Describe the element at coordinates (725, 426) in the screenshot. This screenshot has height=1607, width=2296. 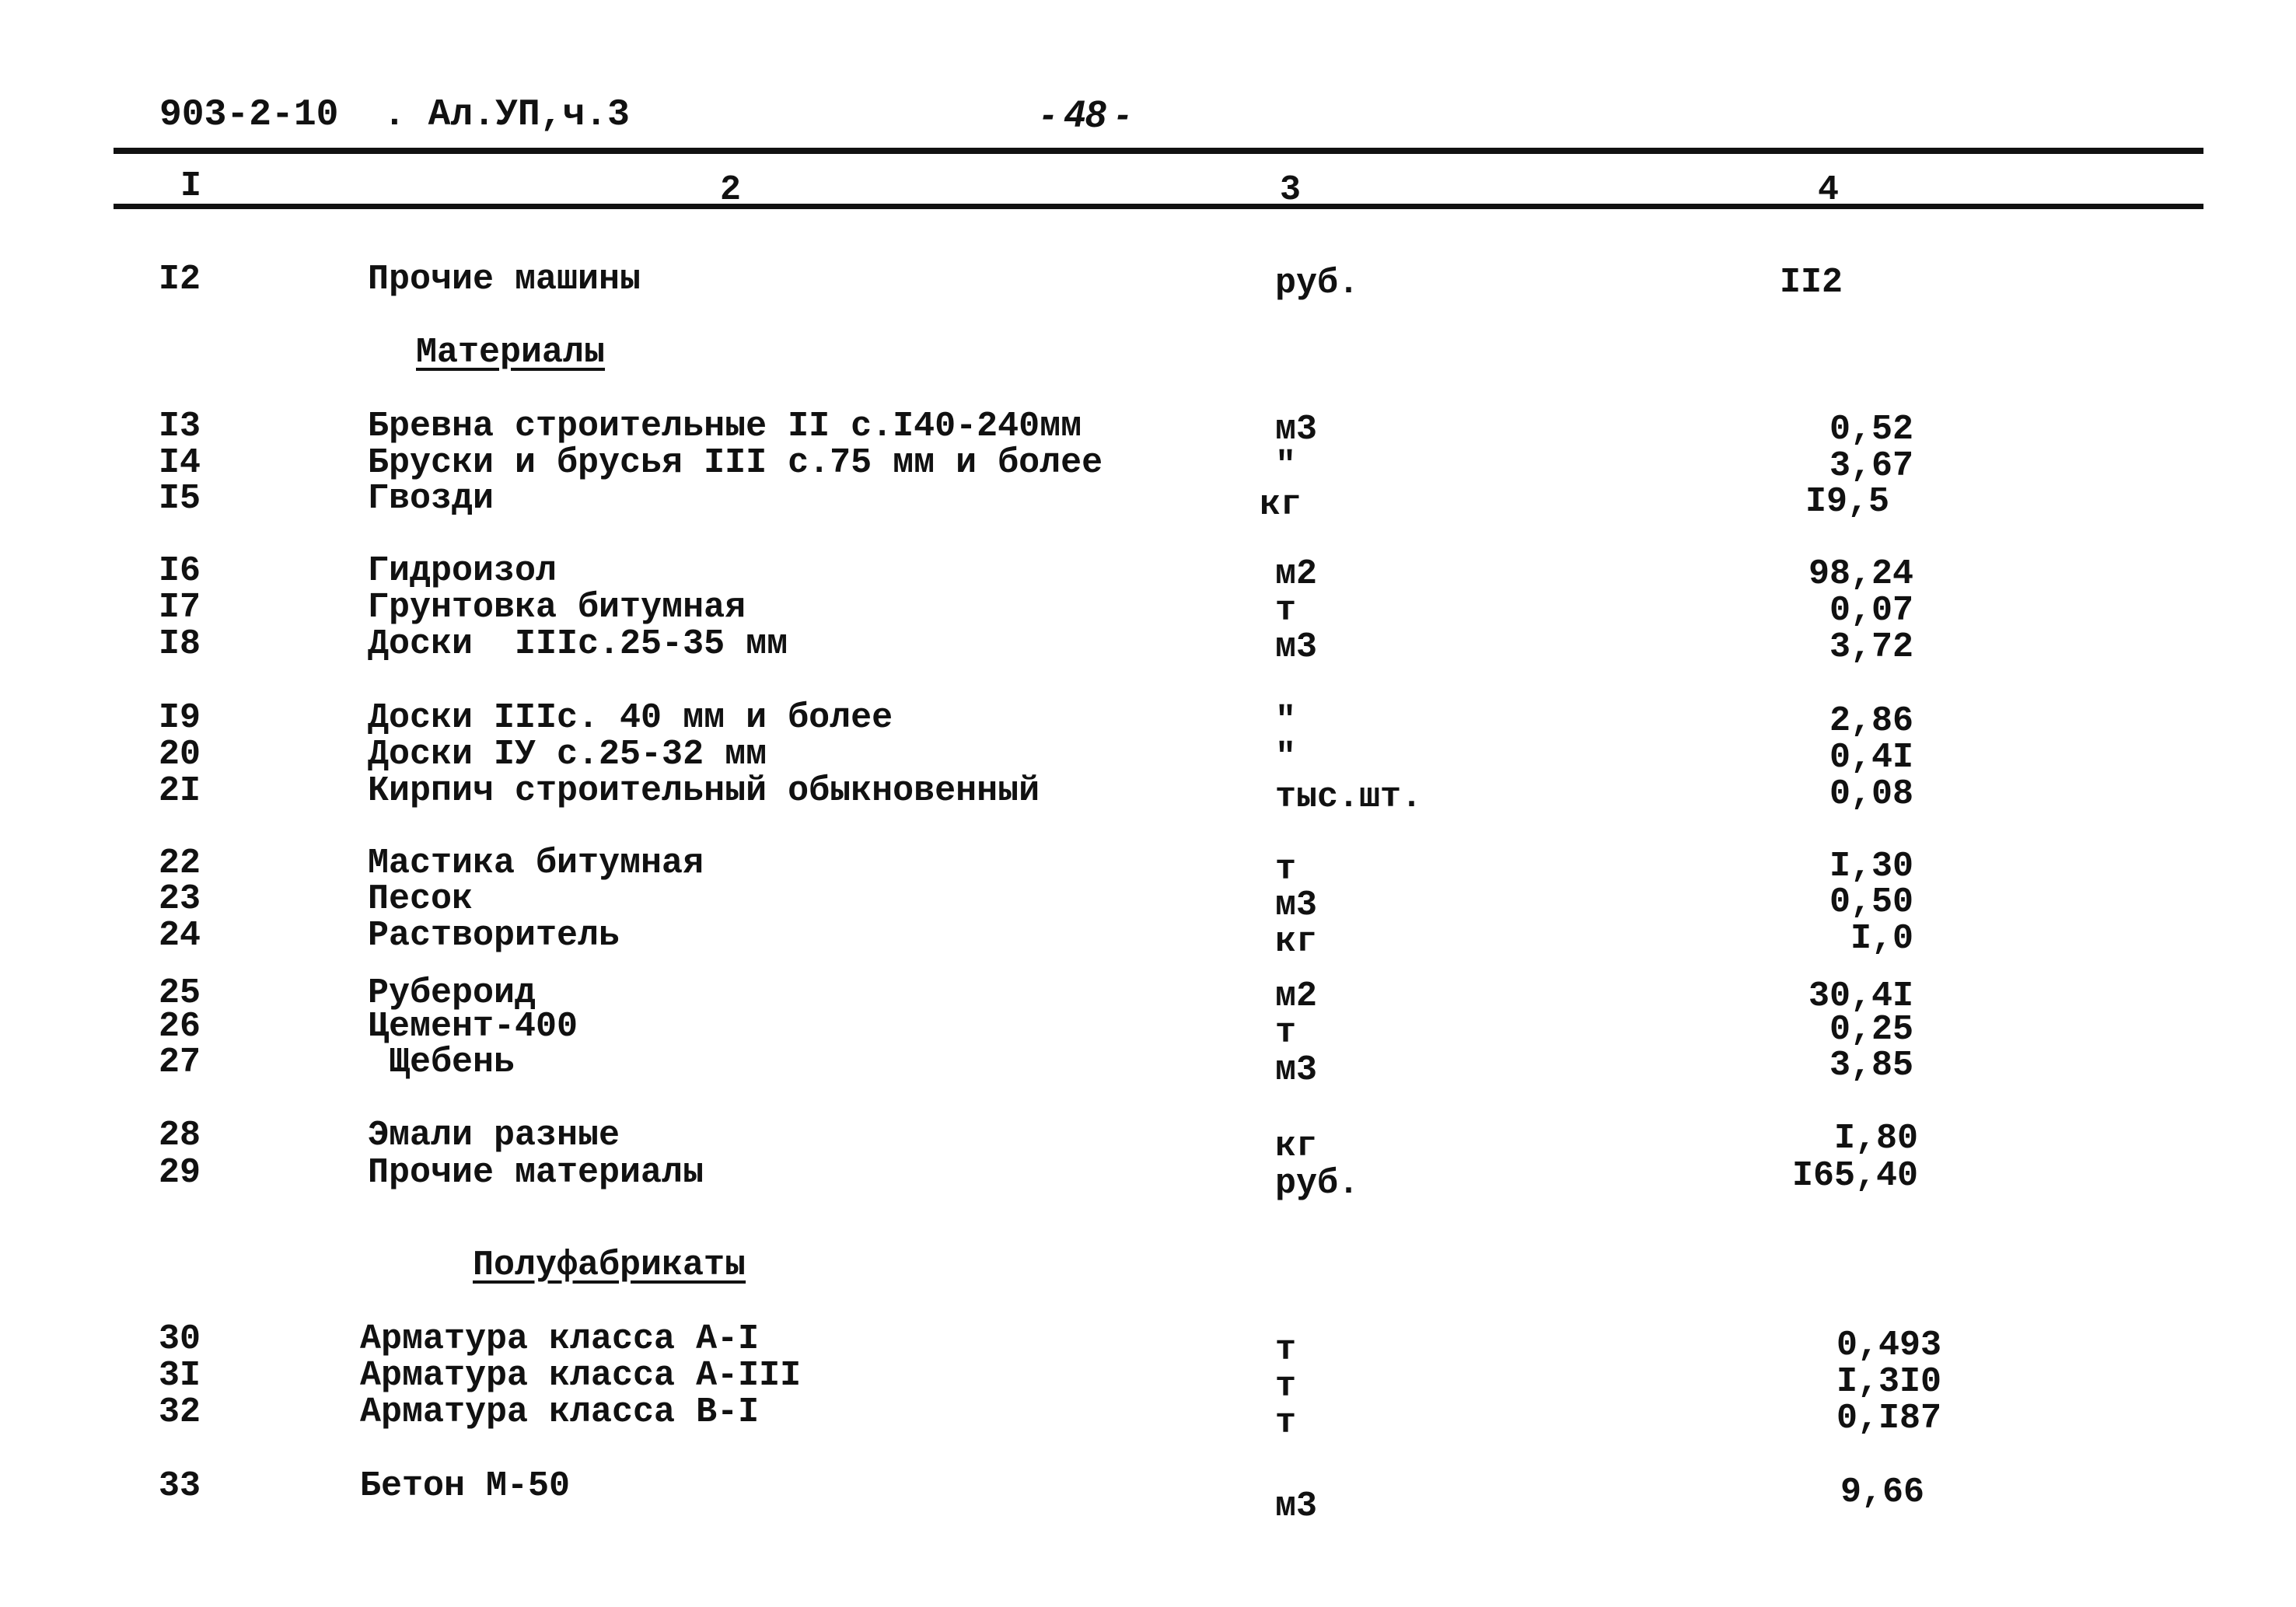
I see `item-name: Бревна строительные II с.I40-240мм` at that location.